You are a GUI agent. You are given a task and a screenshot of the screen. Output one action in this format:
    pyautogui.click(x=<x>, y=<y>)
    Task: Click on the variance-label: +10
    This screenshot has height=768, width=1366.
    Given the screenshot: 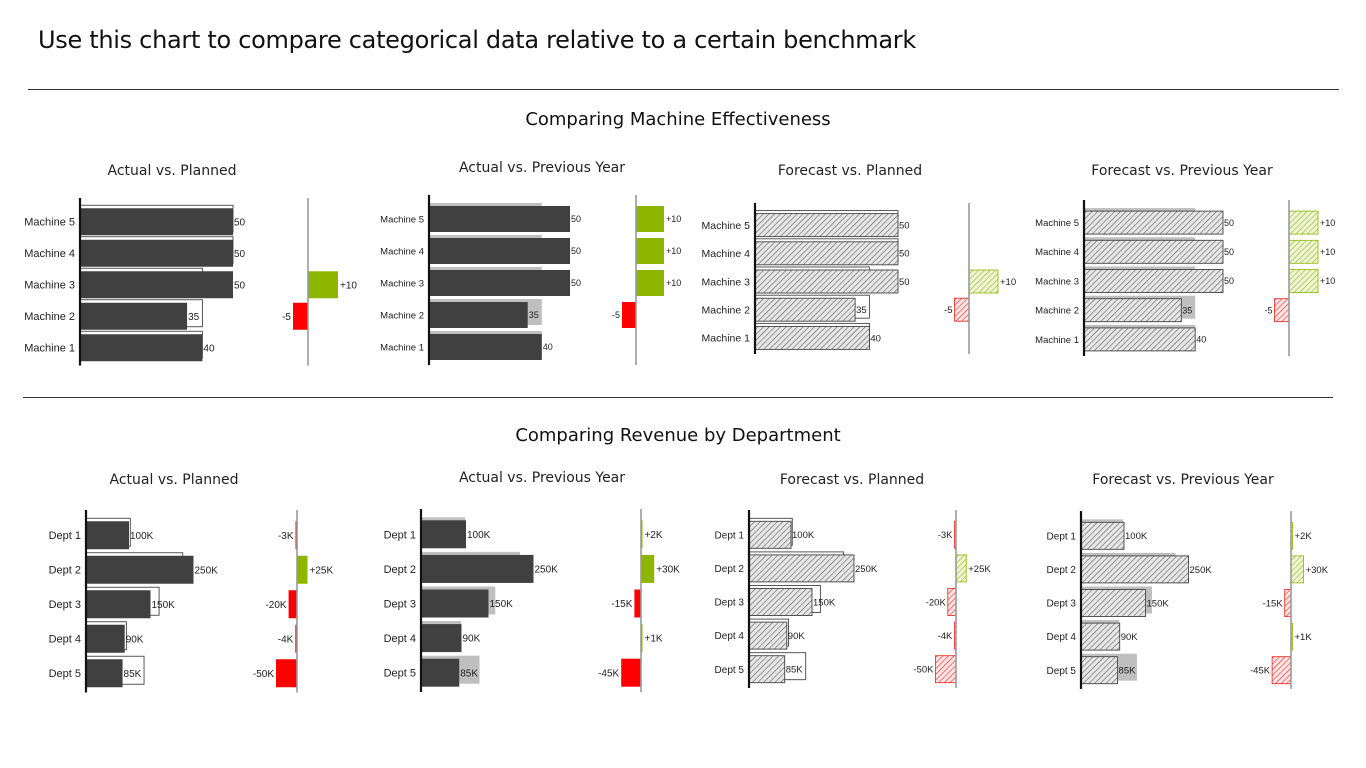 What is the action you would take?
    pyautogui.click(x=673, y=251)
    